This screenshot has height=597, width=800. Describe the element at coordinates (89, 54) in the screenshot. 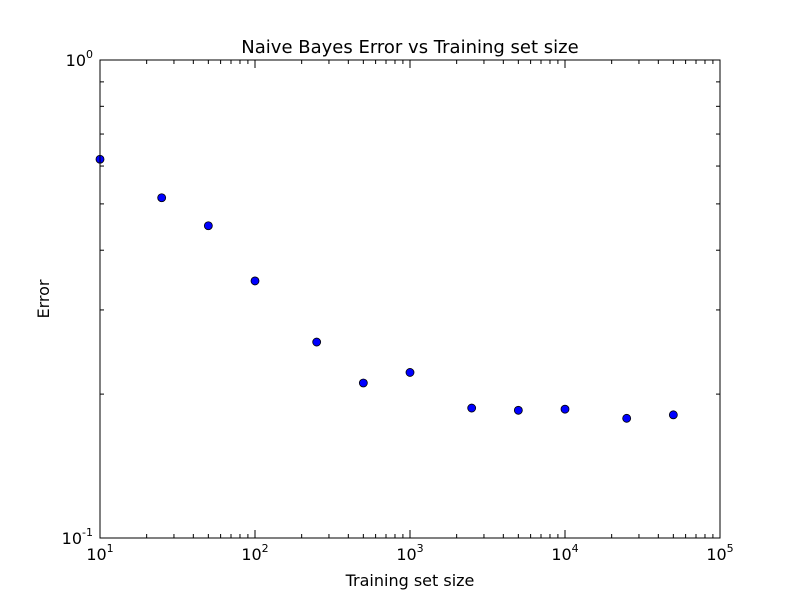

I see `y-tick-exponent: 0` at that location.